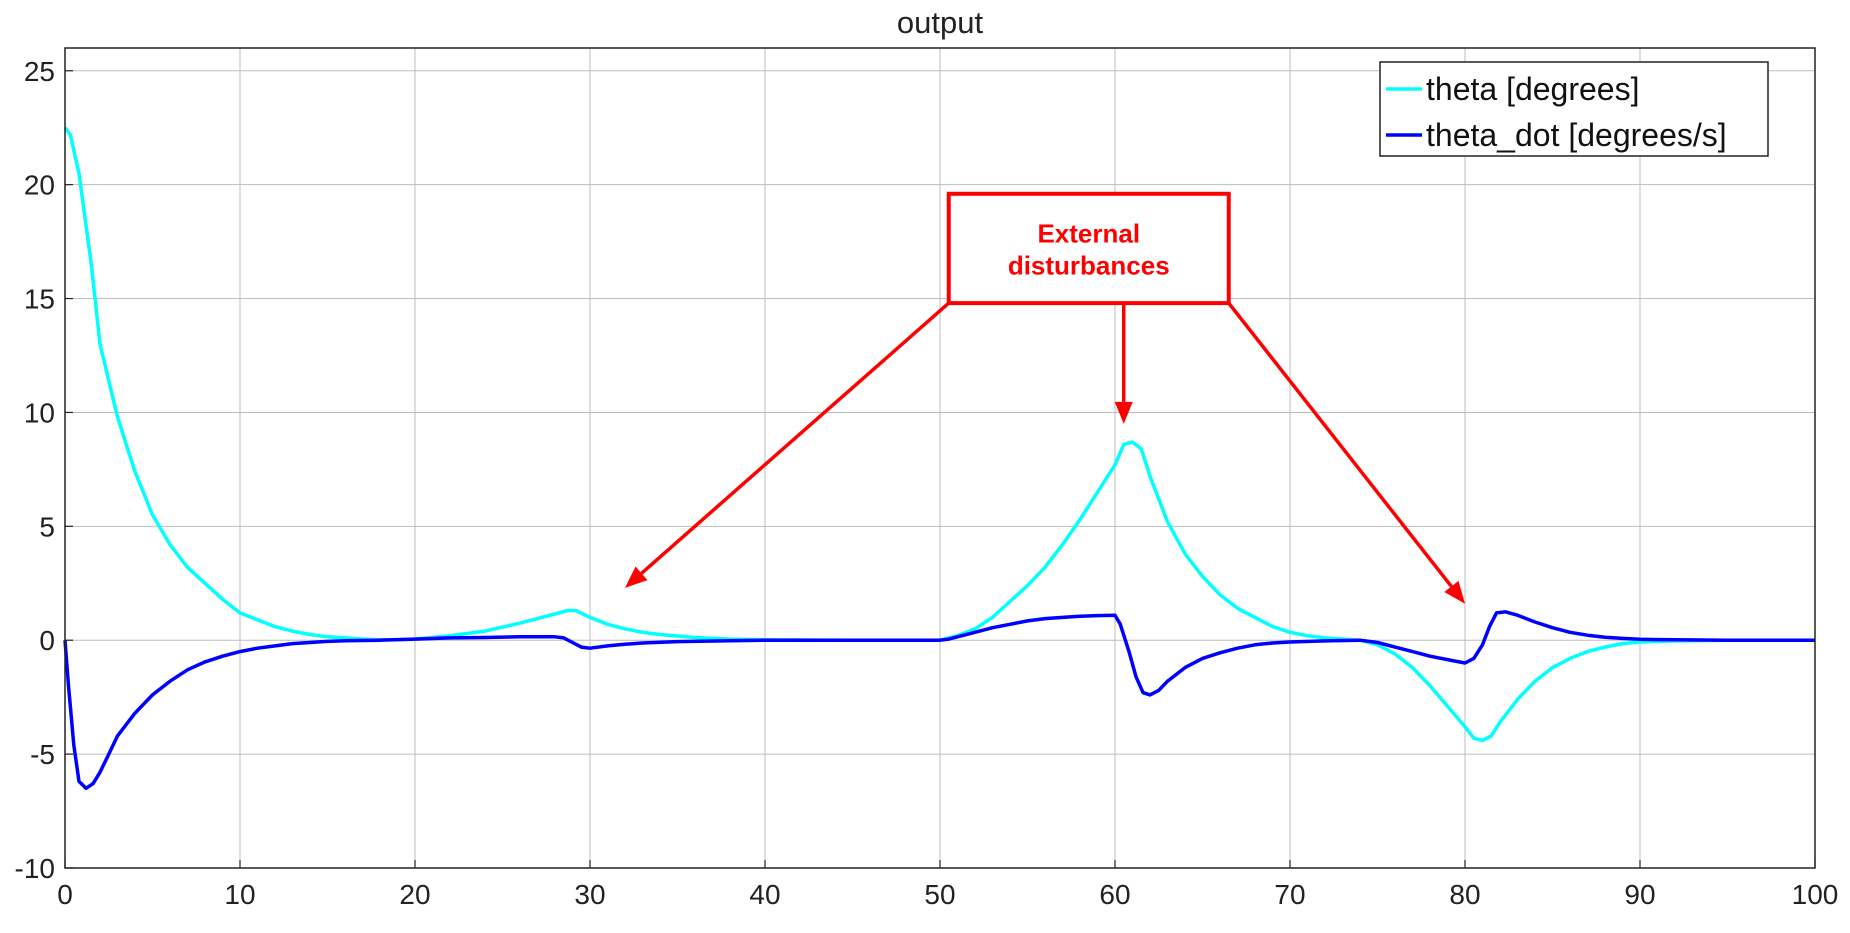 The height and width of the screenshot is (933, 1850). Describe the element at coordinates (1089, 265) in the screenshot. I see `annotation-text: disturbances` at that location.